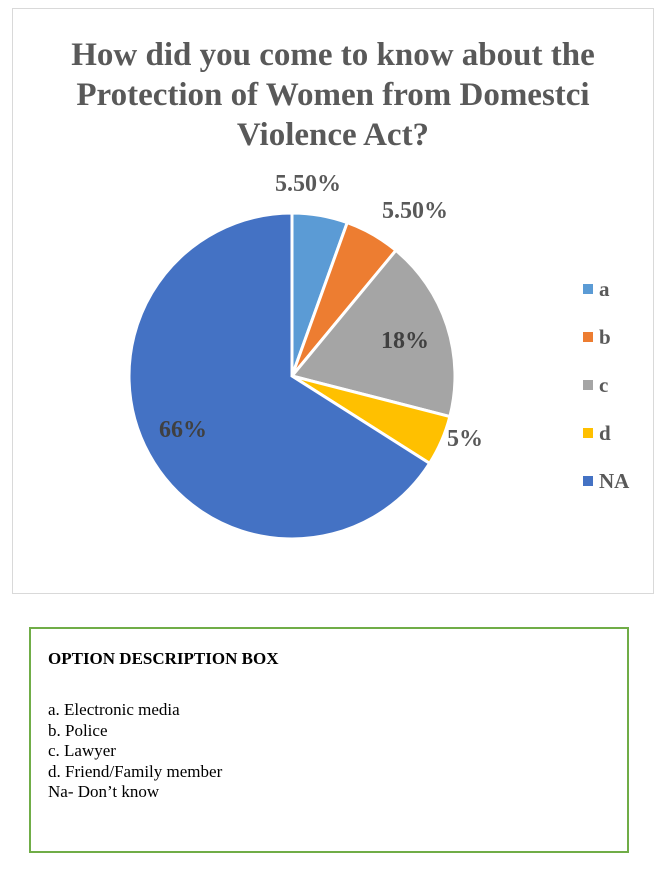  What do you see at coordinates (604, 288) in the screenshot?
I see `legend-label-a: a` at bounding box center [604, 288].